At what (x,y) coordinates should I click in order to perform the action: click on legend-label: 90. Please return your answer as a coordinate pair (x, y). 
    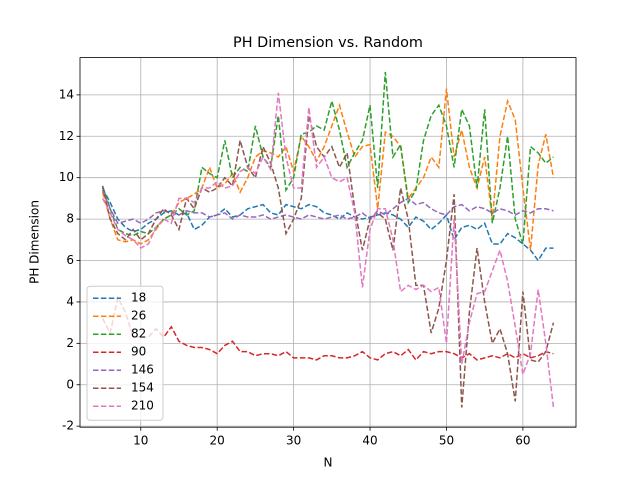
    Looking at the image, I should click on (138, 352).